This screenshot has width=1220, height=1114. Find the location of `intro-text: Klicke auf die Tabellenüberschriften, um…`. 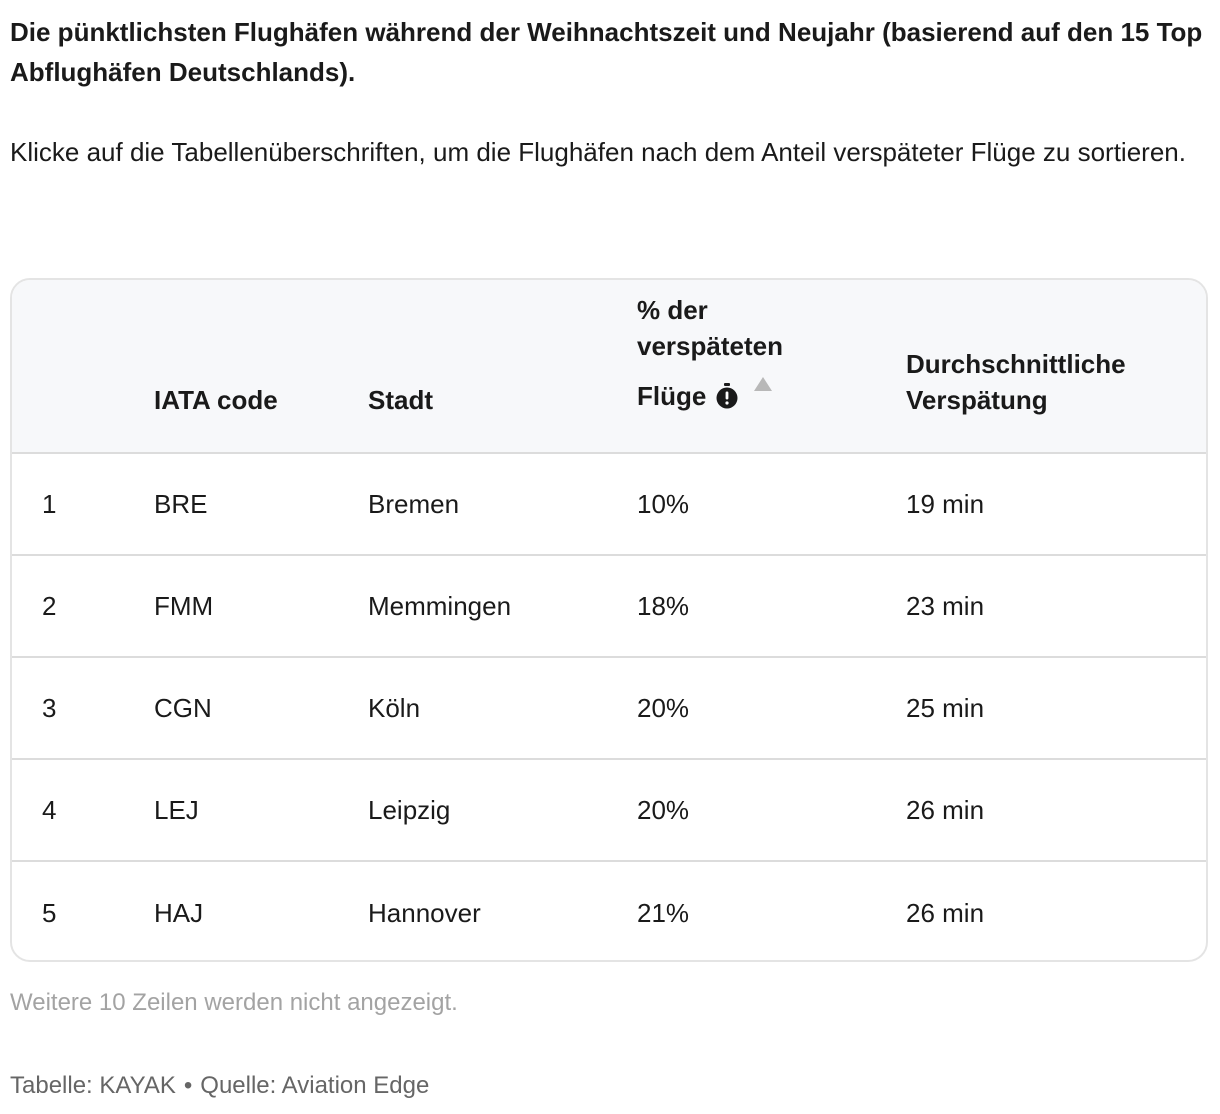

intro-text: Klicke auf die Tabellenüberschriften, um… is located at coordinates (598, 152).